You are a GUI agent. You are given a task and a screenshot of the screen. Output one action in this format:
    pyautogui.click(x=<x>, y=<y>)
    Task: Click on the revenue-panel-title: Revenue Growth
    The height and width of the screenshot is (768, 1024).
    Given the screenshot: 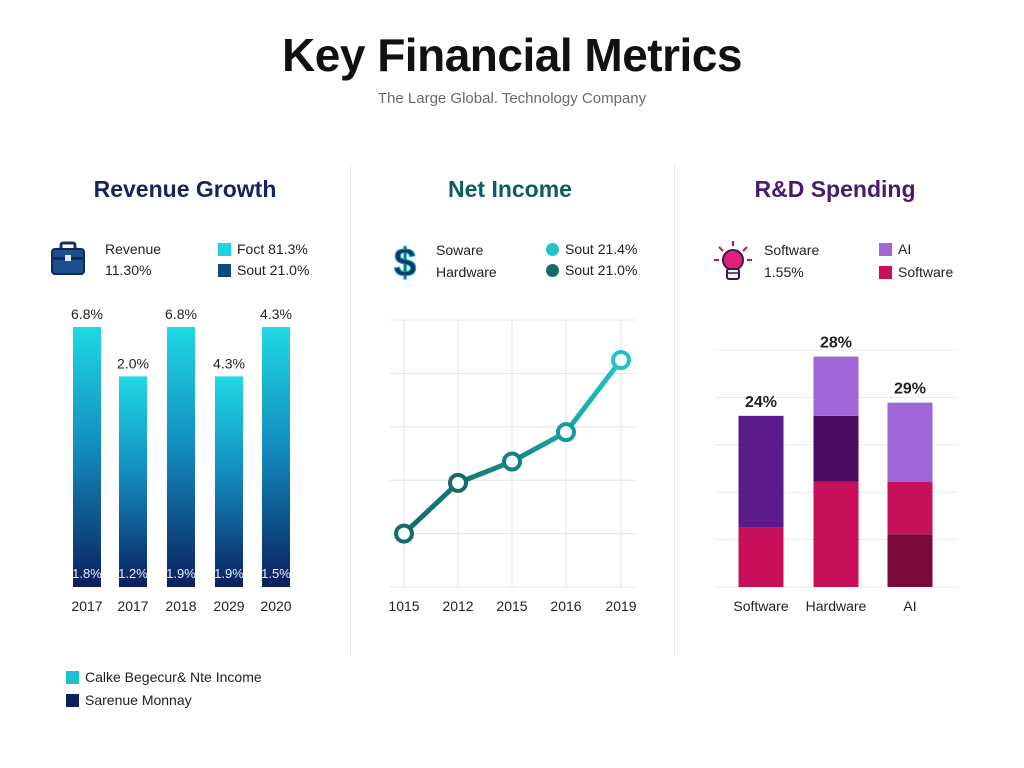 What is the action you would take?
    pyautogui.click(x=185, y=189)
    